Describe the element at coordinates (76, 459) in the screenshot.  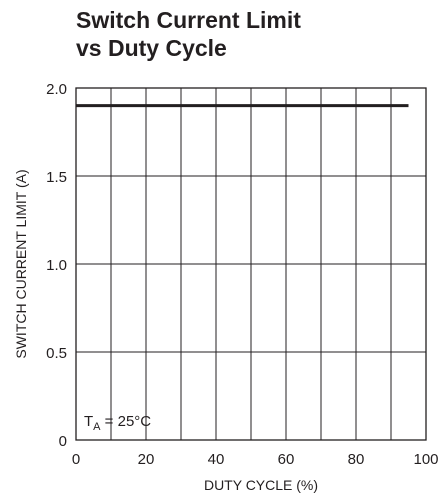
I see `x-tick-label: 0` at that location.